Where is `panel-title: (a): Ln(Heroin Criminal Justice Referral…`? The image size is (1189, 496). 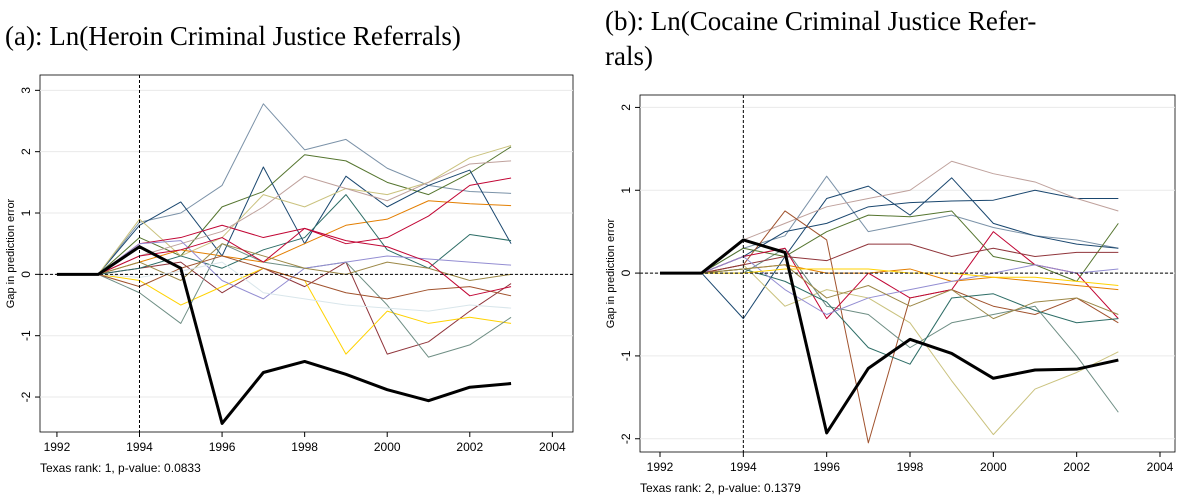 panel-title: (a): Ln(Heroin Criminal Justice Referral… is located at coordinates (233, 36).